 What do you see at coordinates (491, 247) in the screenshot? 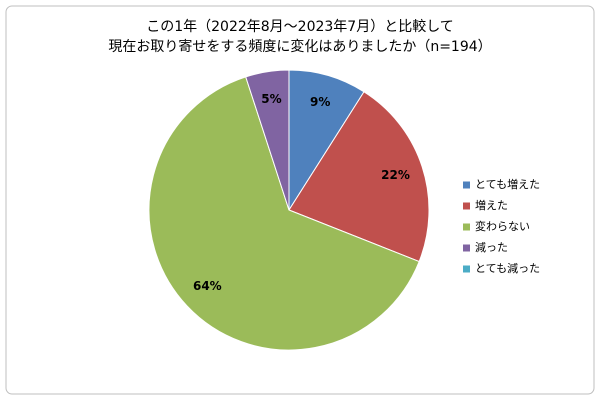
I see `legend-label: 減った` at bounding box center [491, 247].